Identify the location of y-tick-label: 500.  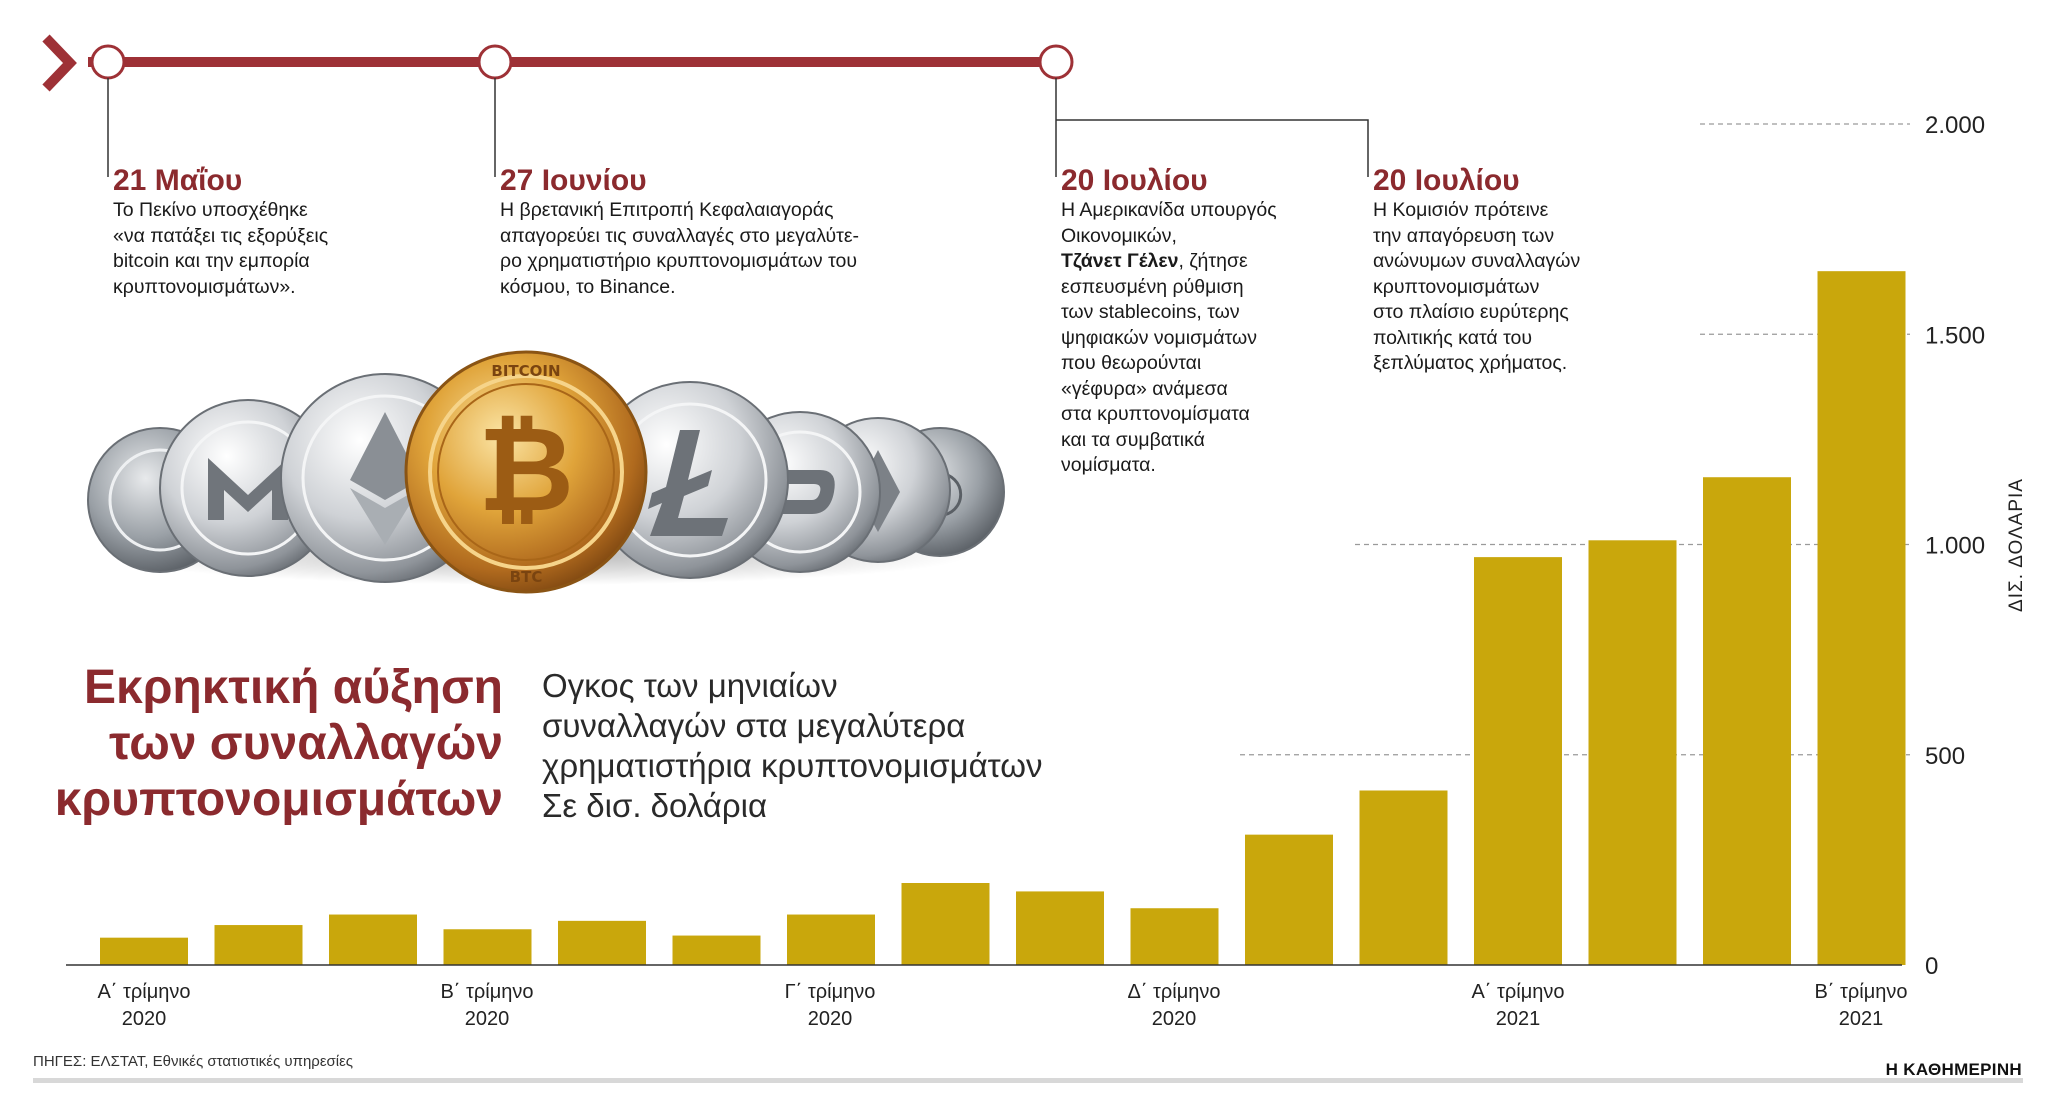
(1945, 756).